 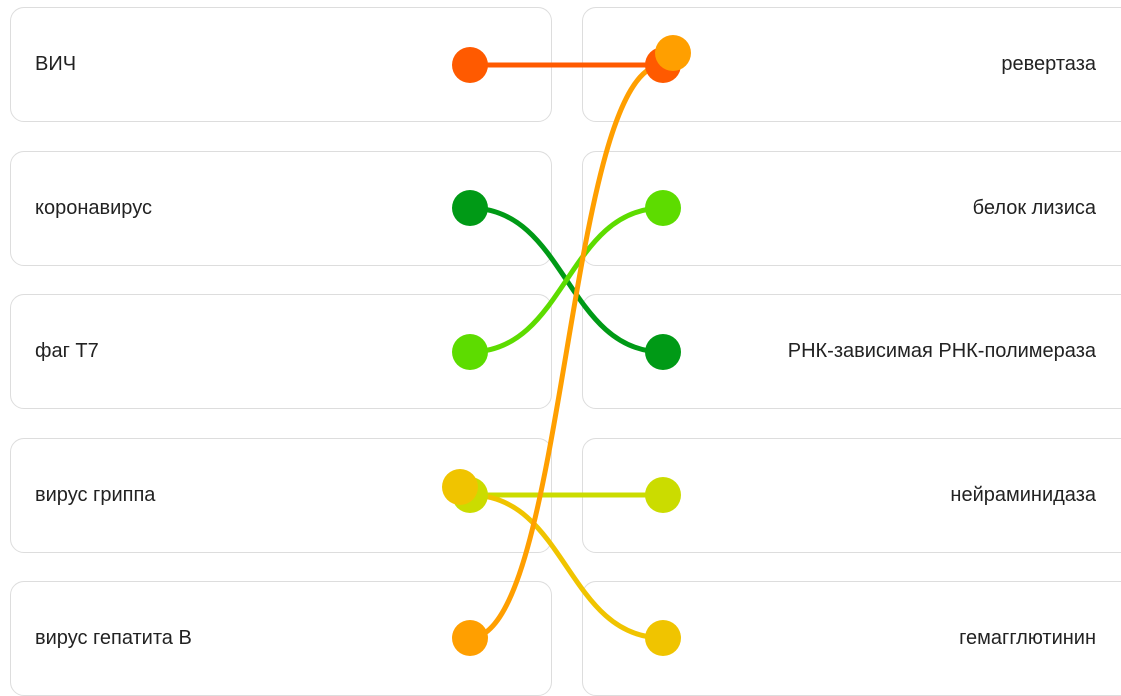 I want to click on right-card-lysis-protein: белок лизиса, so click(x=851, y=208).